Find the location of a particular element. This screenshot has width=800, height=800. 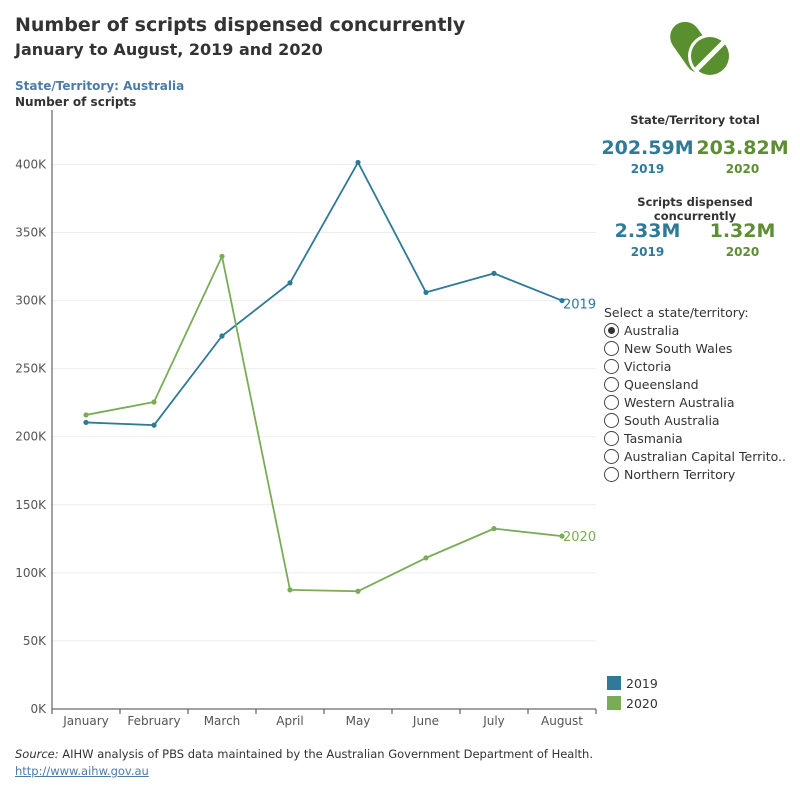

y-tick-label: 100K is located at coordinates (31, 573).